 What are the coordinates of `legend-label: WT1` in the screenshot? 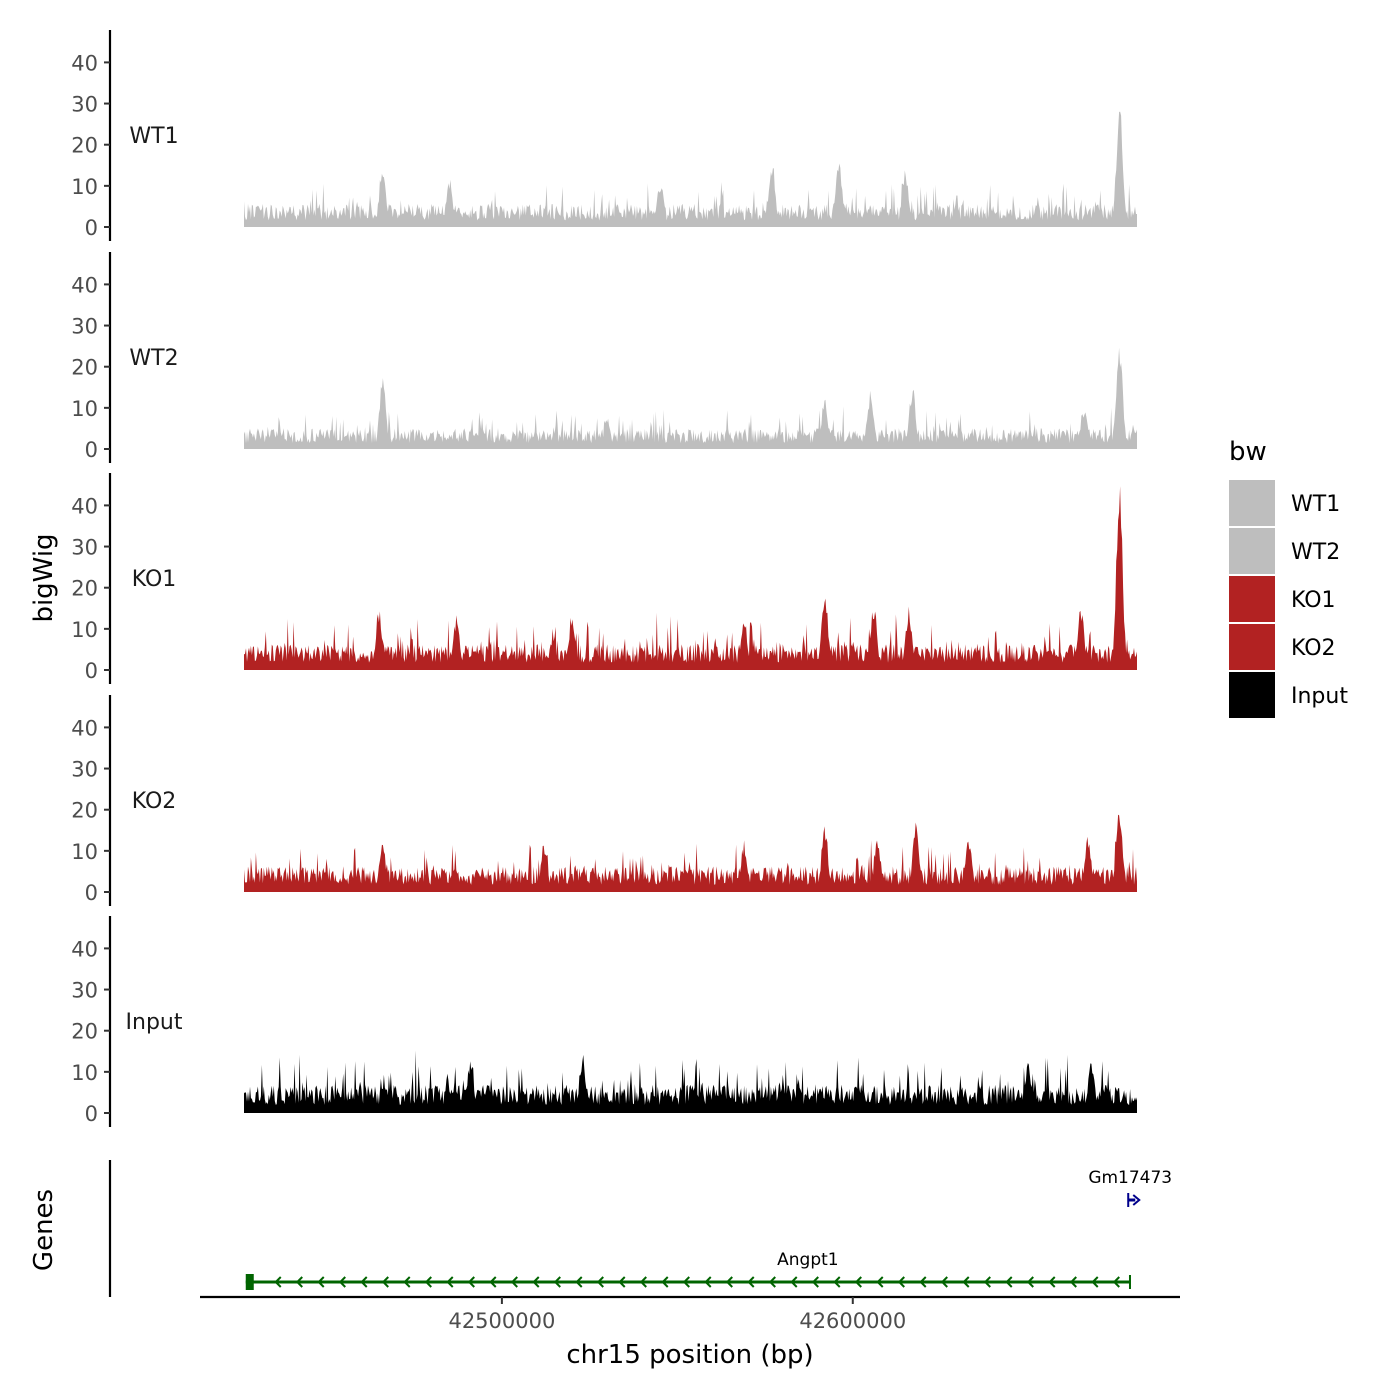 It's located at (1315, 504).